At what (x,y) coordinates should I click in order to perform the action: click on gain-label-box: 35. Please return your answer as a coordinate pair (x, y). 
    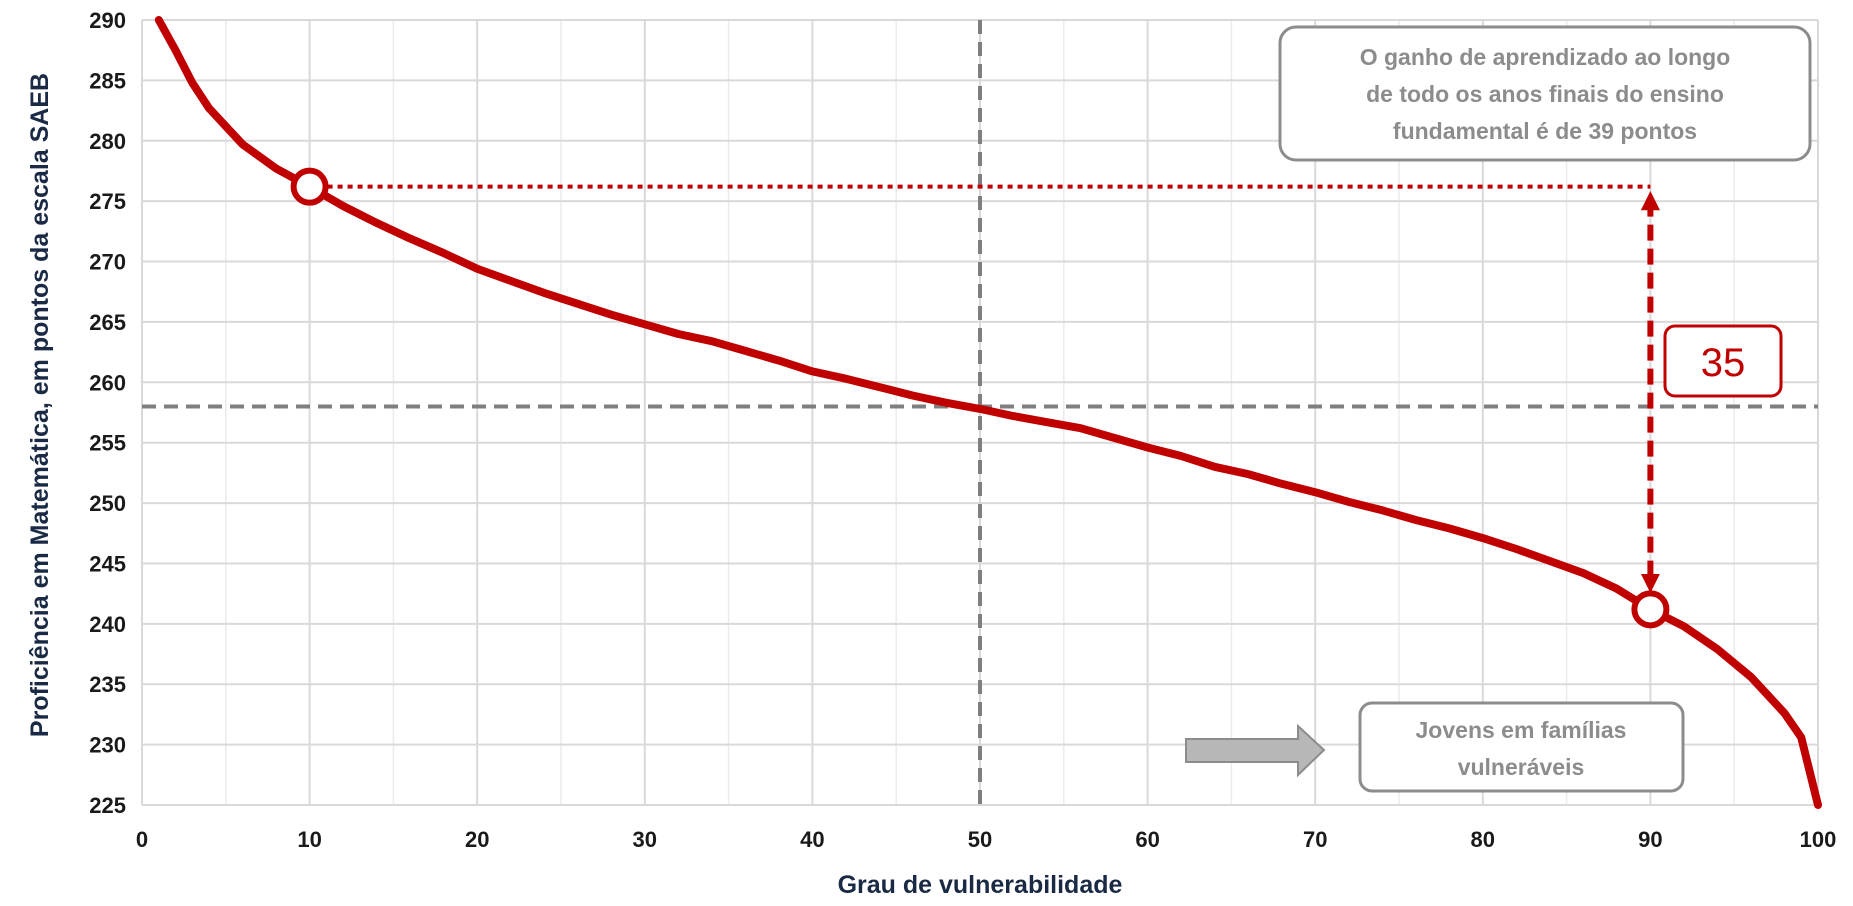
    Looking at the image, I should click on (1723, 361).